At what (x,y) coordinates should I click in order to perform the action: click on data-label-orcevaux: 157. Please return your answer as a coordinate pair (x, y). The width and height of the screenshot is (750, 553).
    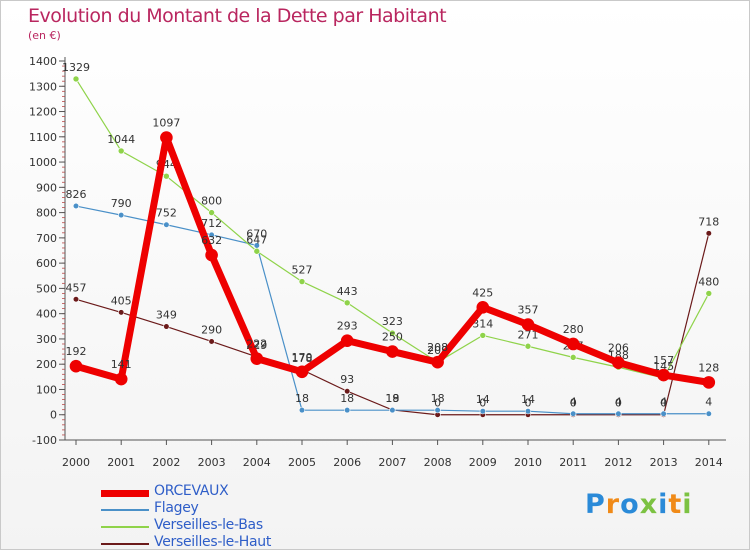
    Looking at the image, I should click on (663, 360).